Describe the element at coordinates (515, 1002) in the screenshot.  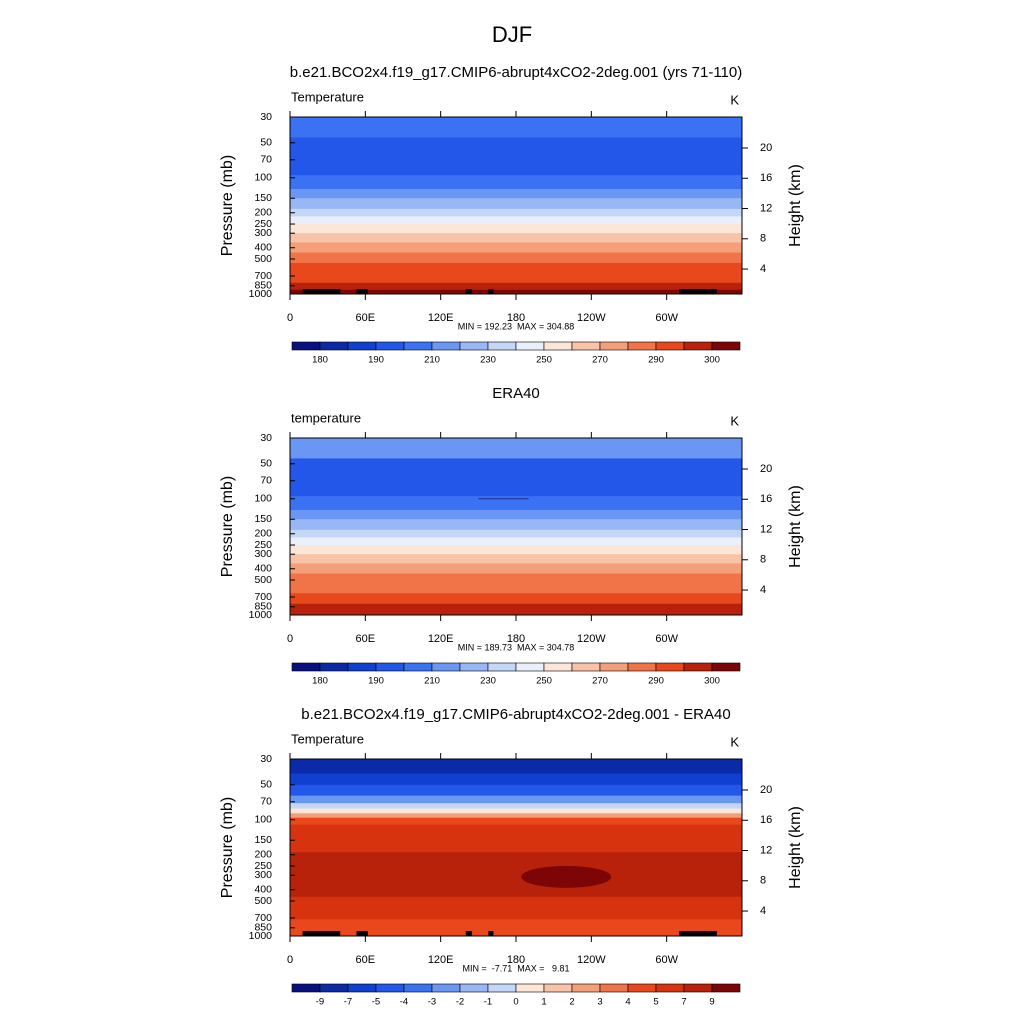
I see `colorbar-label: 0` at that location.